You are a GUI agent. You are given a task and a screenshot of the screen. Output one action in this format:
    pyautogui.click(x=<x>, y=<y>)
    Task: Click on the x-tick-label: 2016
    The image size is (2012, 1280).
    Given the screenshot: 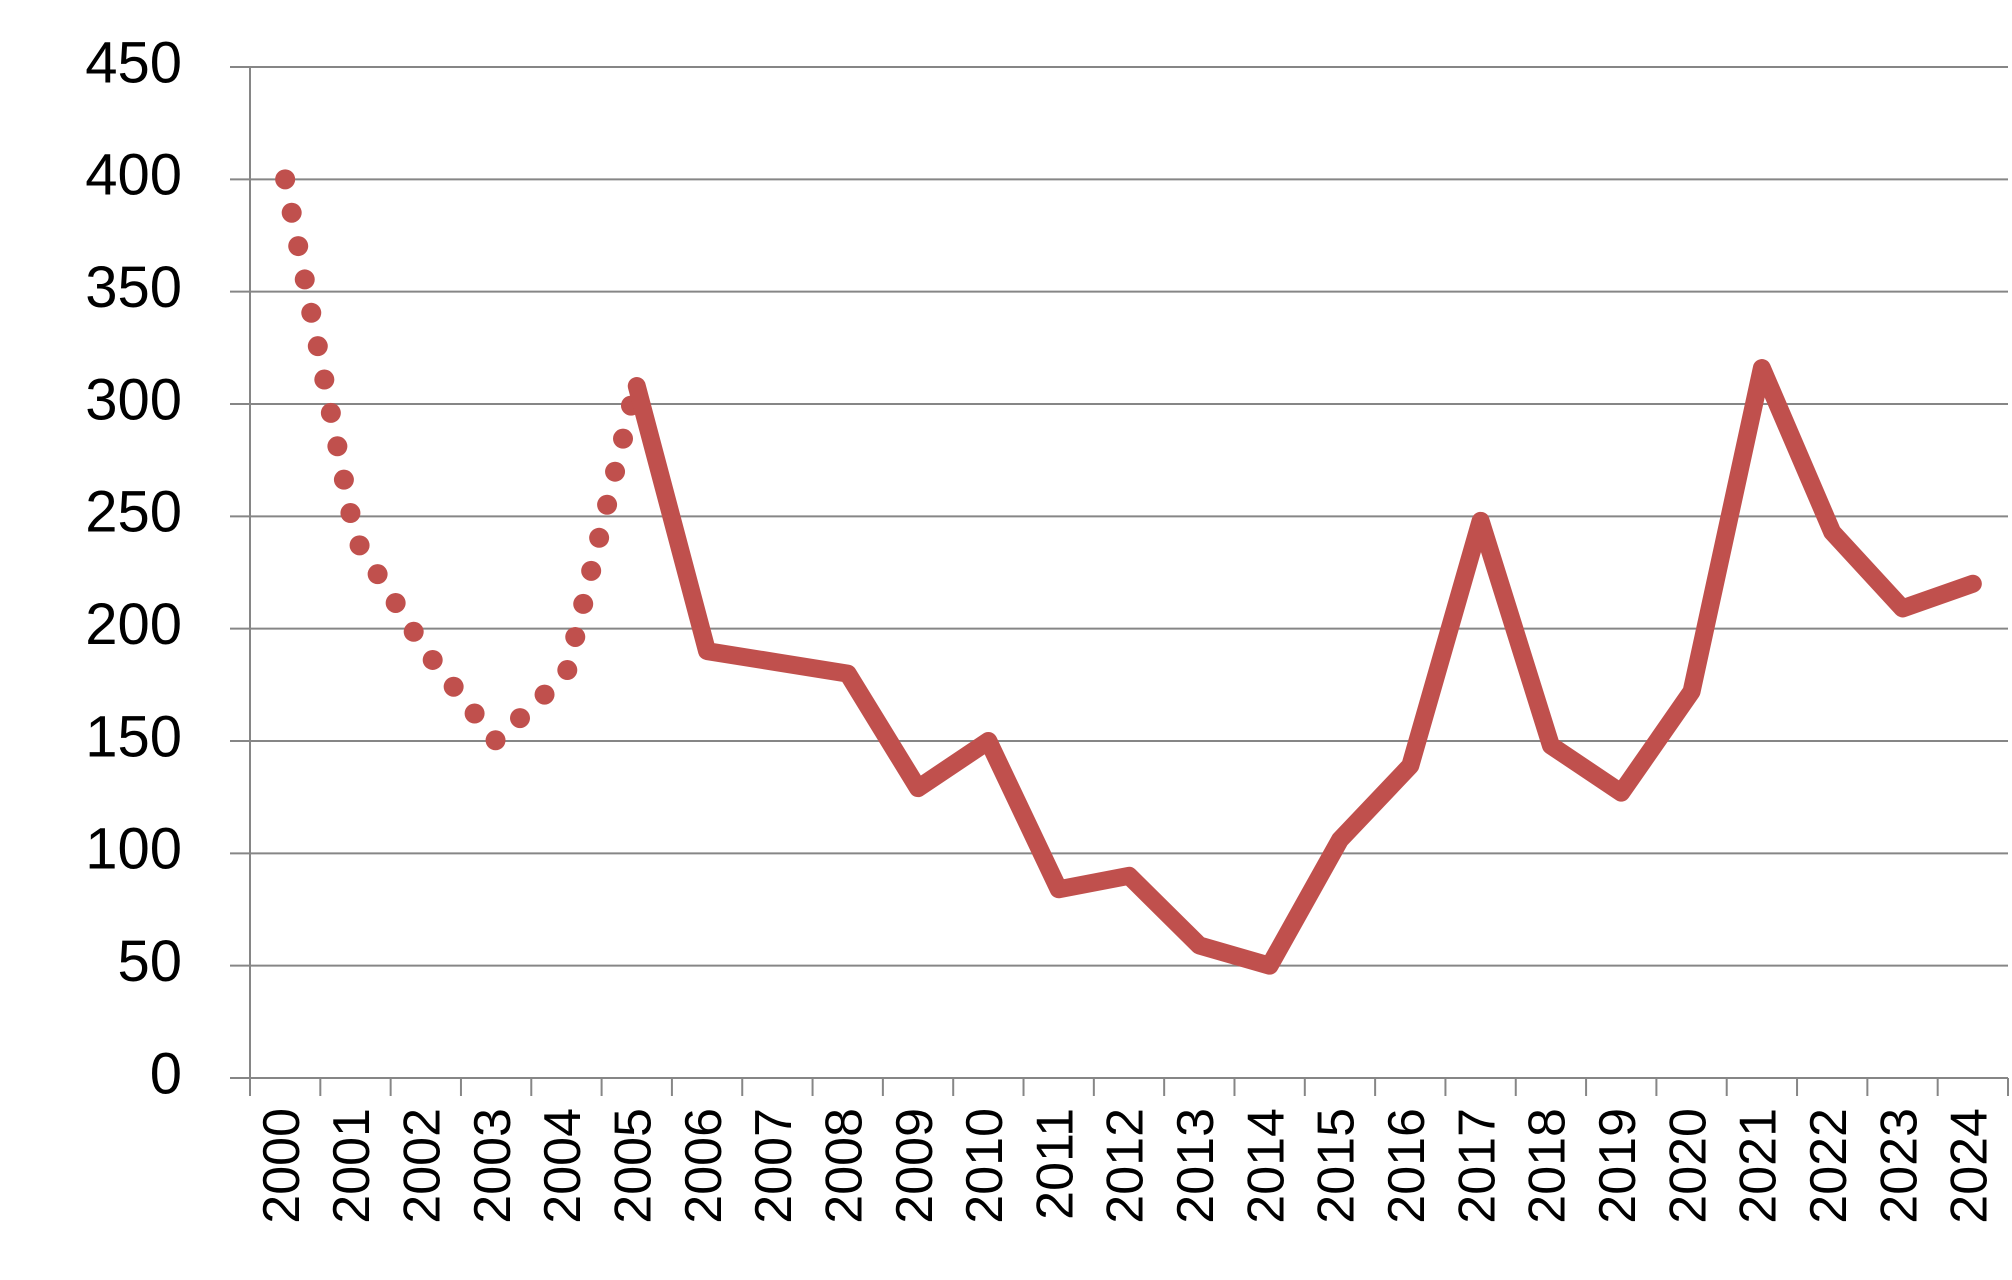 What is the action you would take?
    pyautogui.click(x=1407, y=1166)
    